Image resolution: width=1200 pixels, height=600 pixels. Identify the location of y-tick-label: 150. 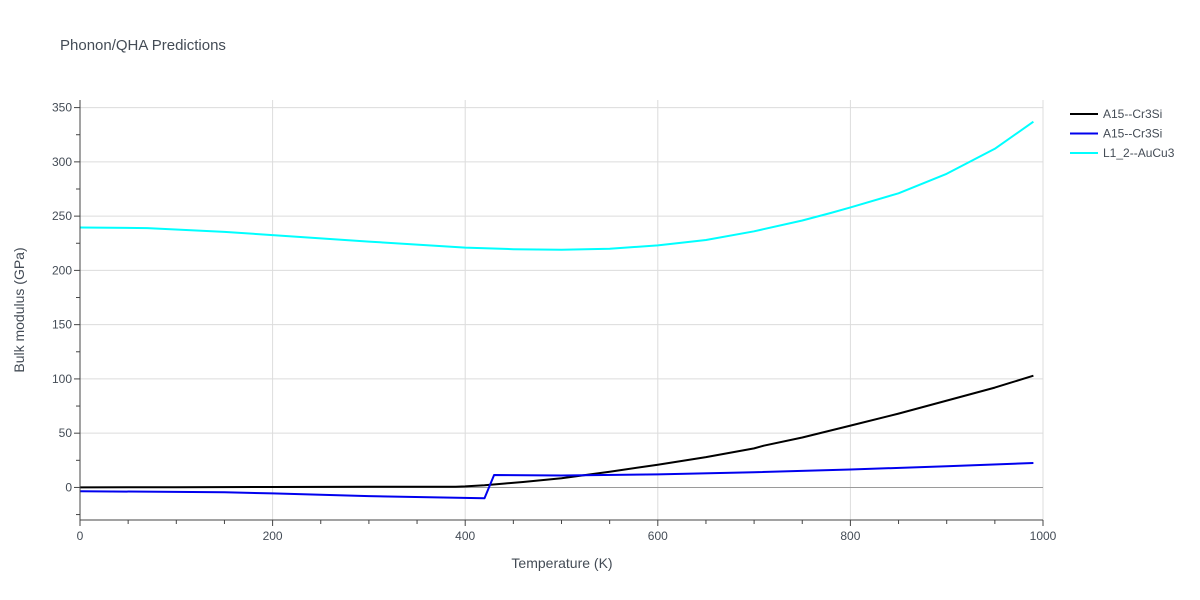
(62, 325).